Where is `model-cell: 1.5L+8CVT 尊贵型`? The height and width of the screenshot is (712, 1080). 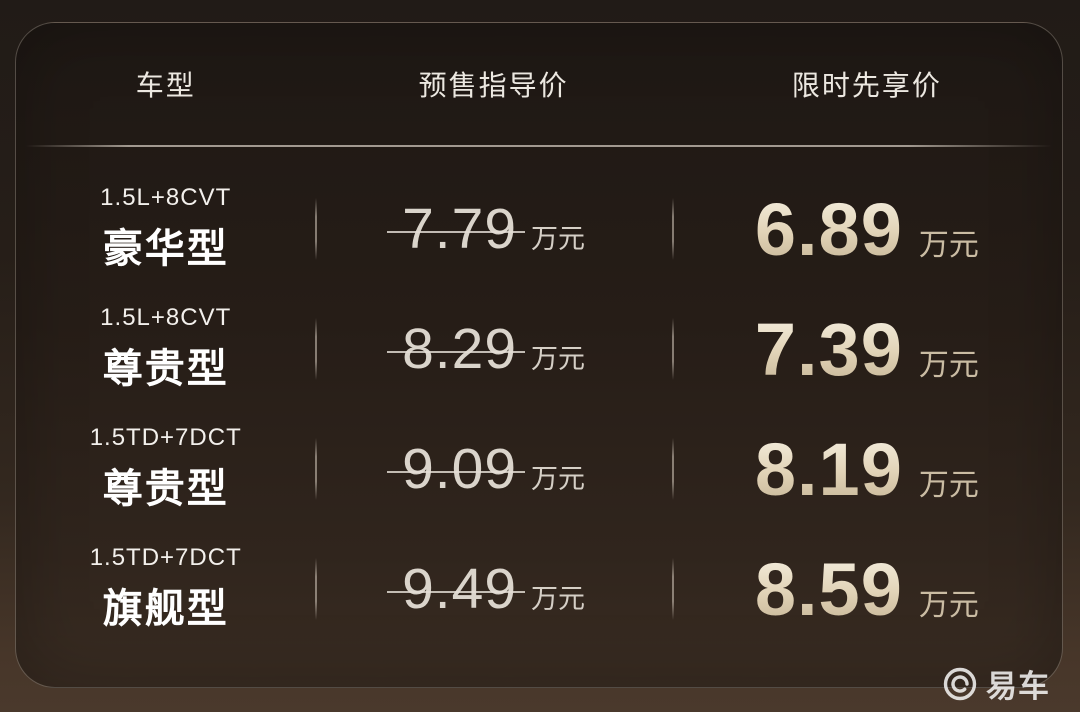 model-cell: 1.5L+8CVT 尊贵型 is located at coordinates (165, 349).